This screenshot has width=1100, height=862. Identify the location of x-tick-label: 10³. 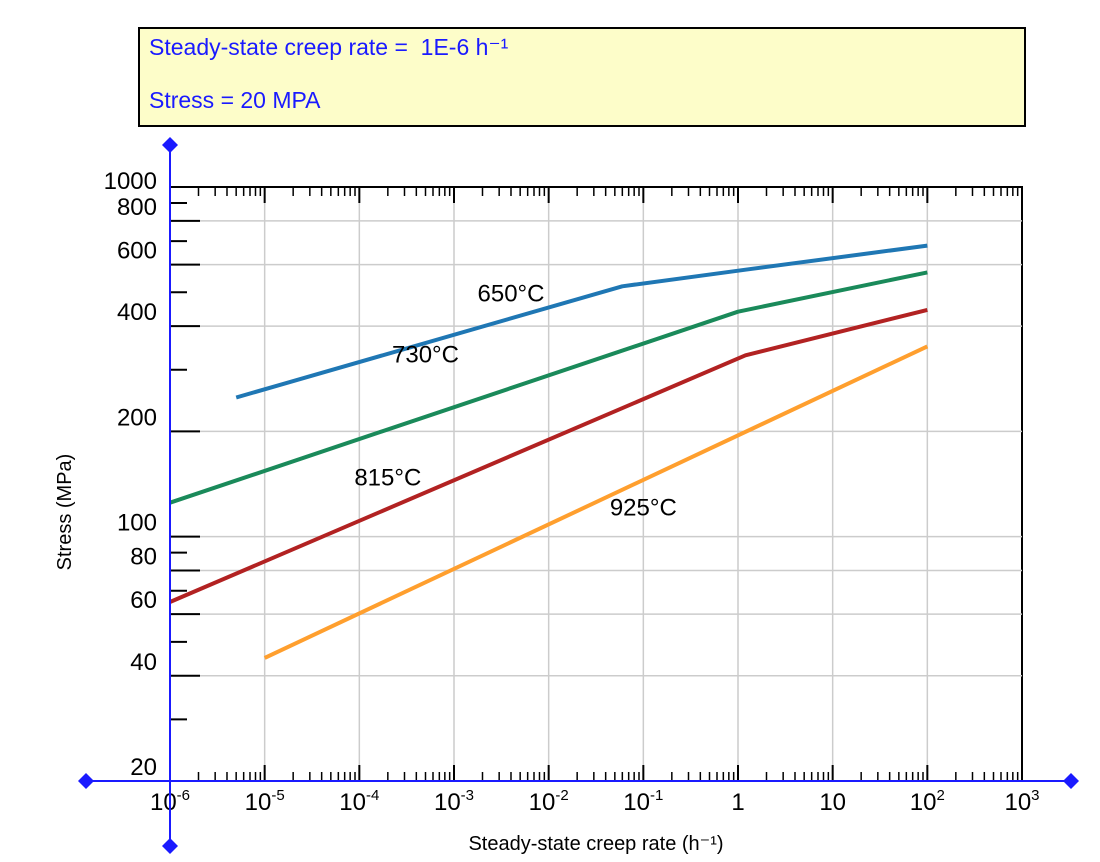
(1021, 801).